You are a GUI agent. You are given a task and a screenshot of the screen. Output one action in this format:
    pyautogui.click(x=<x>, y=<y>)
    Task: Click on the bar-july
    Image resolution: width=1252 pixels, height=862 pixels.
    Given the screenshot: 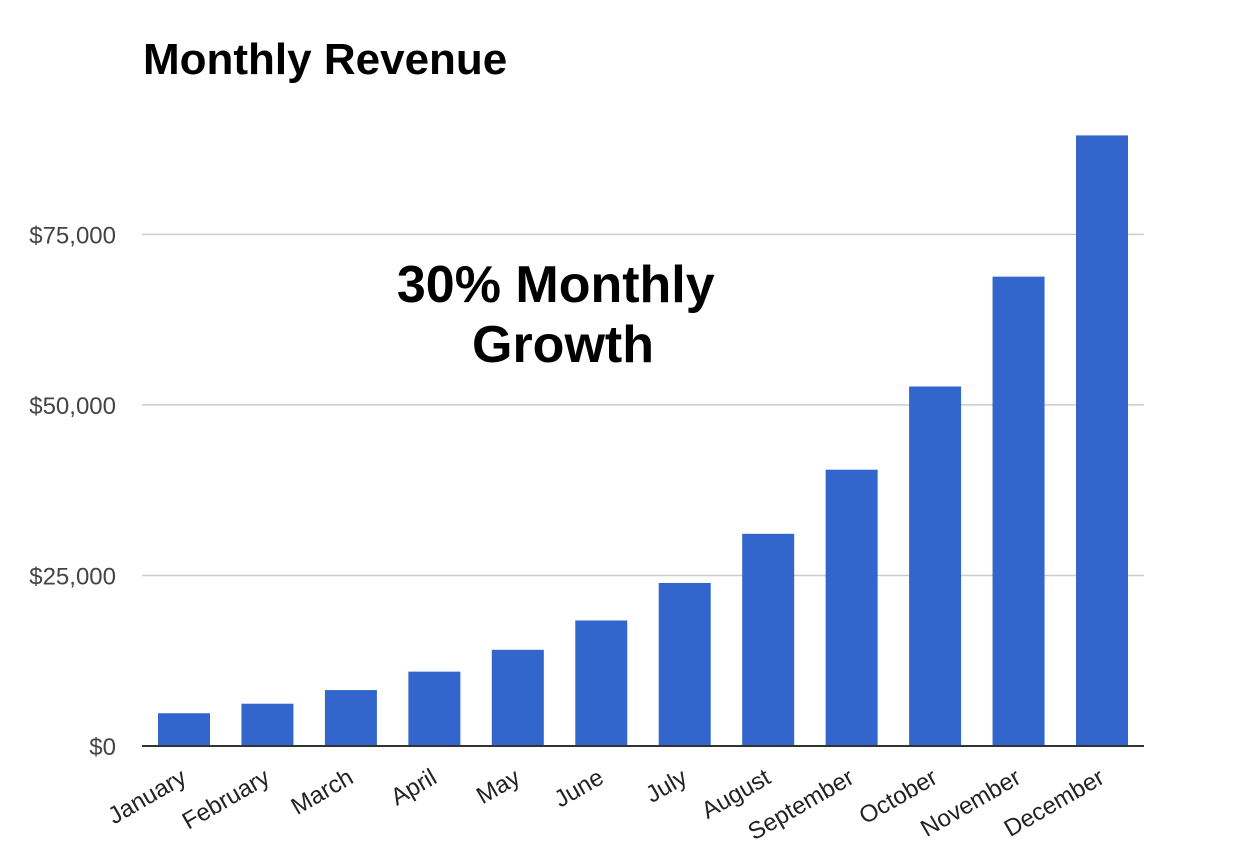 What is the action you would take?
    pyautogui.click(x=684, y=664)
    